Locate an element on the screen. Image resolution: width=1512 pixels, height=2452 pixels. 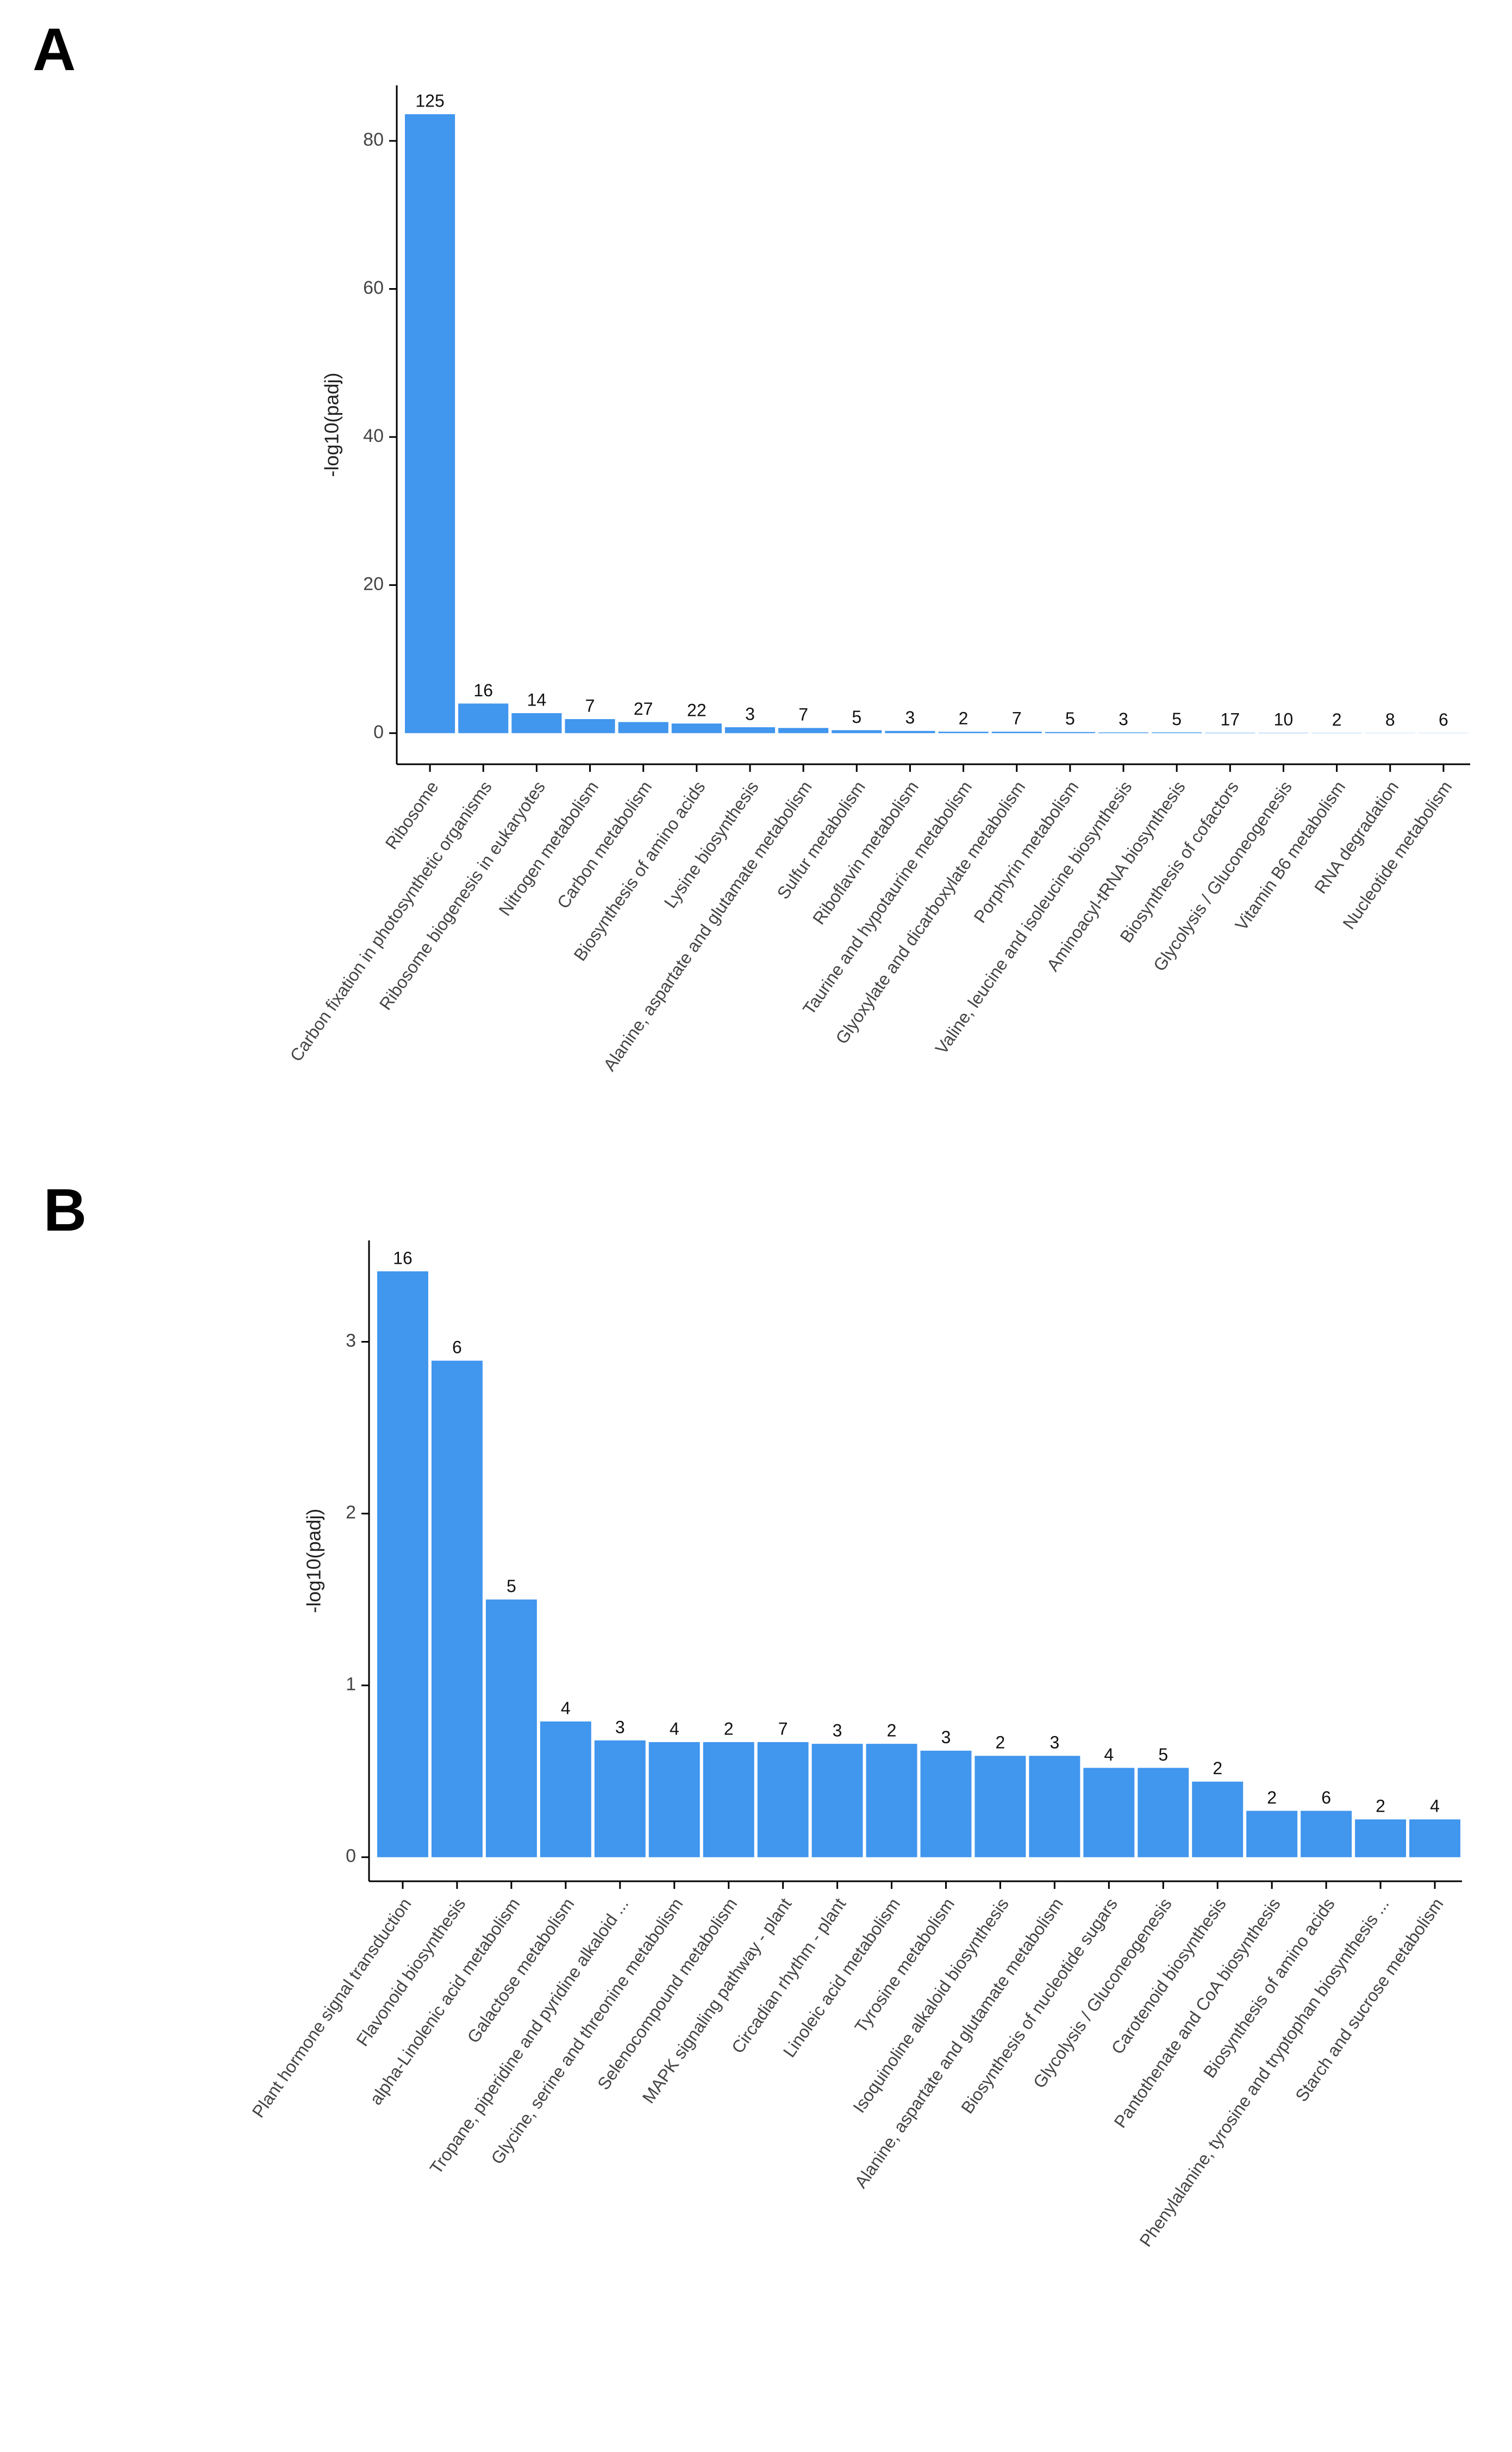
y-tick-label: 40 is located at coordinates (373, 436).